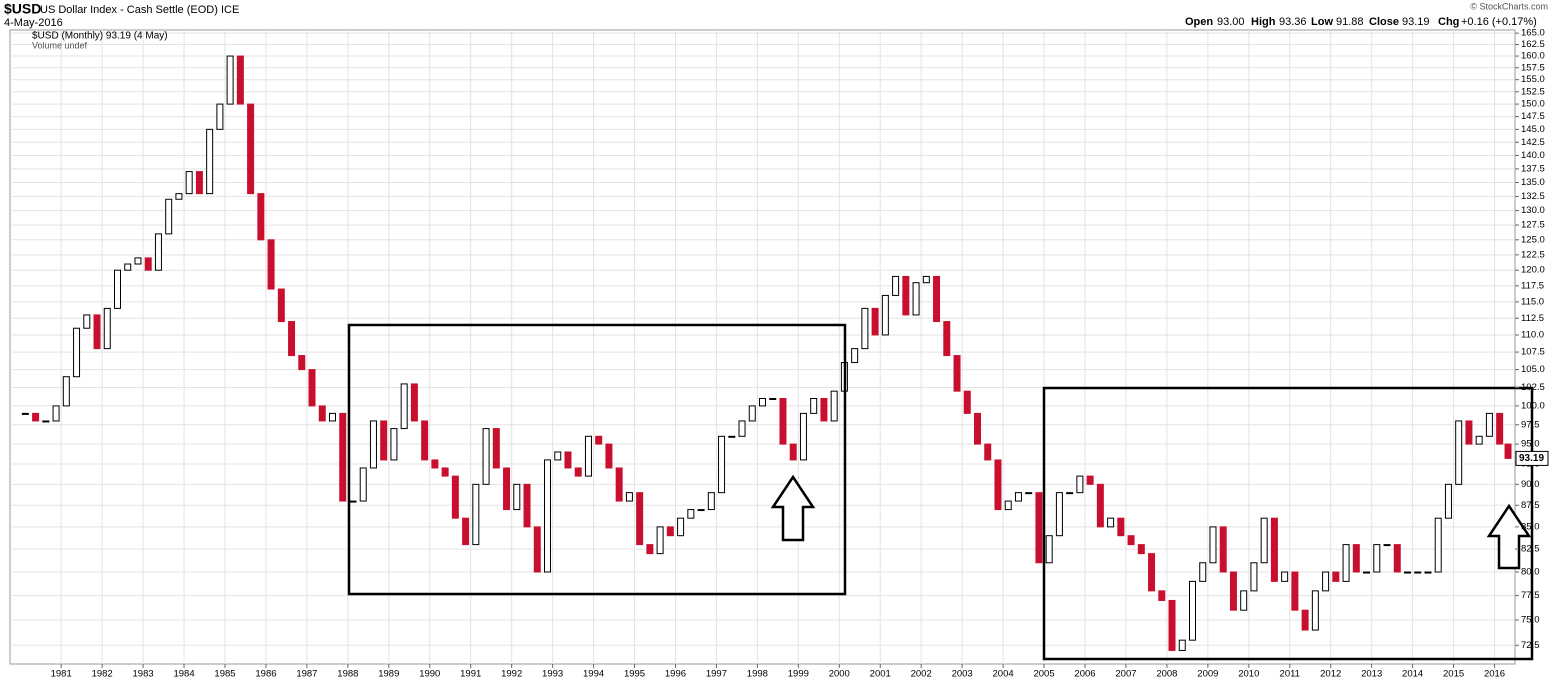 The width and height of the screenshot is (1565, 686). Describe the element at coordinates (1533, 116) in the screenshot. I see `y-tick-label: 147.5` at that location.